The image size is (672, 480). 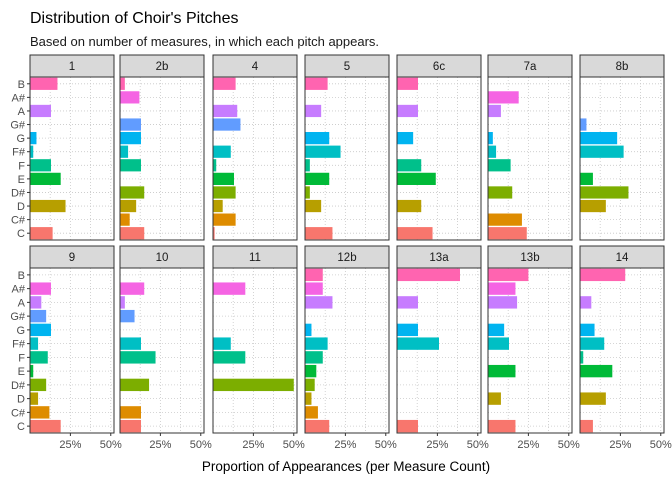 I want to click on bar-10-A#, so click(x=132, y=288).